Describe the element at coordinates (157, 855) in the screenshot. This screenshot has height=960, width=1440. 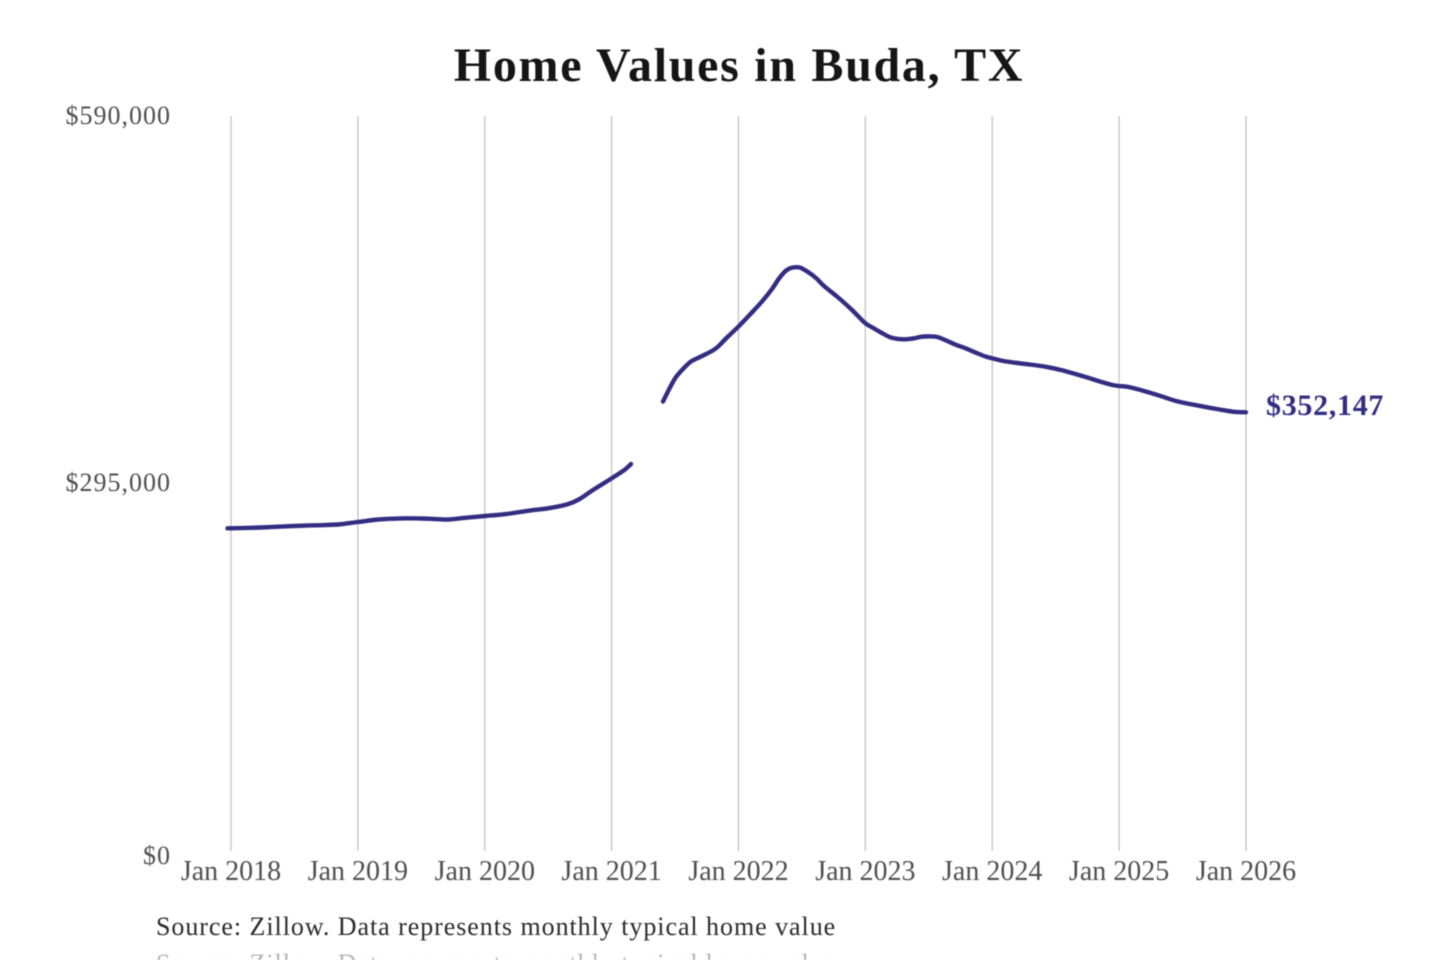
I see `svg-text: $0` at that location.